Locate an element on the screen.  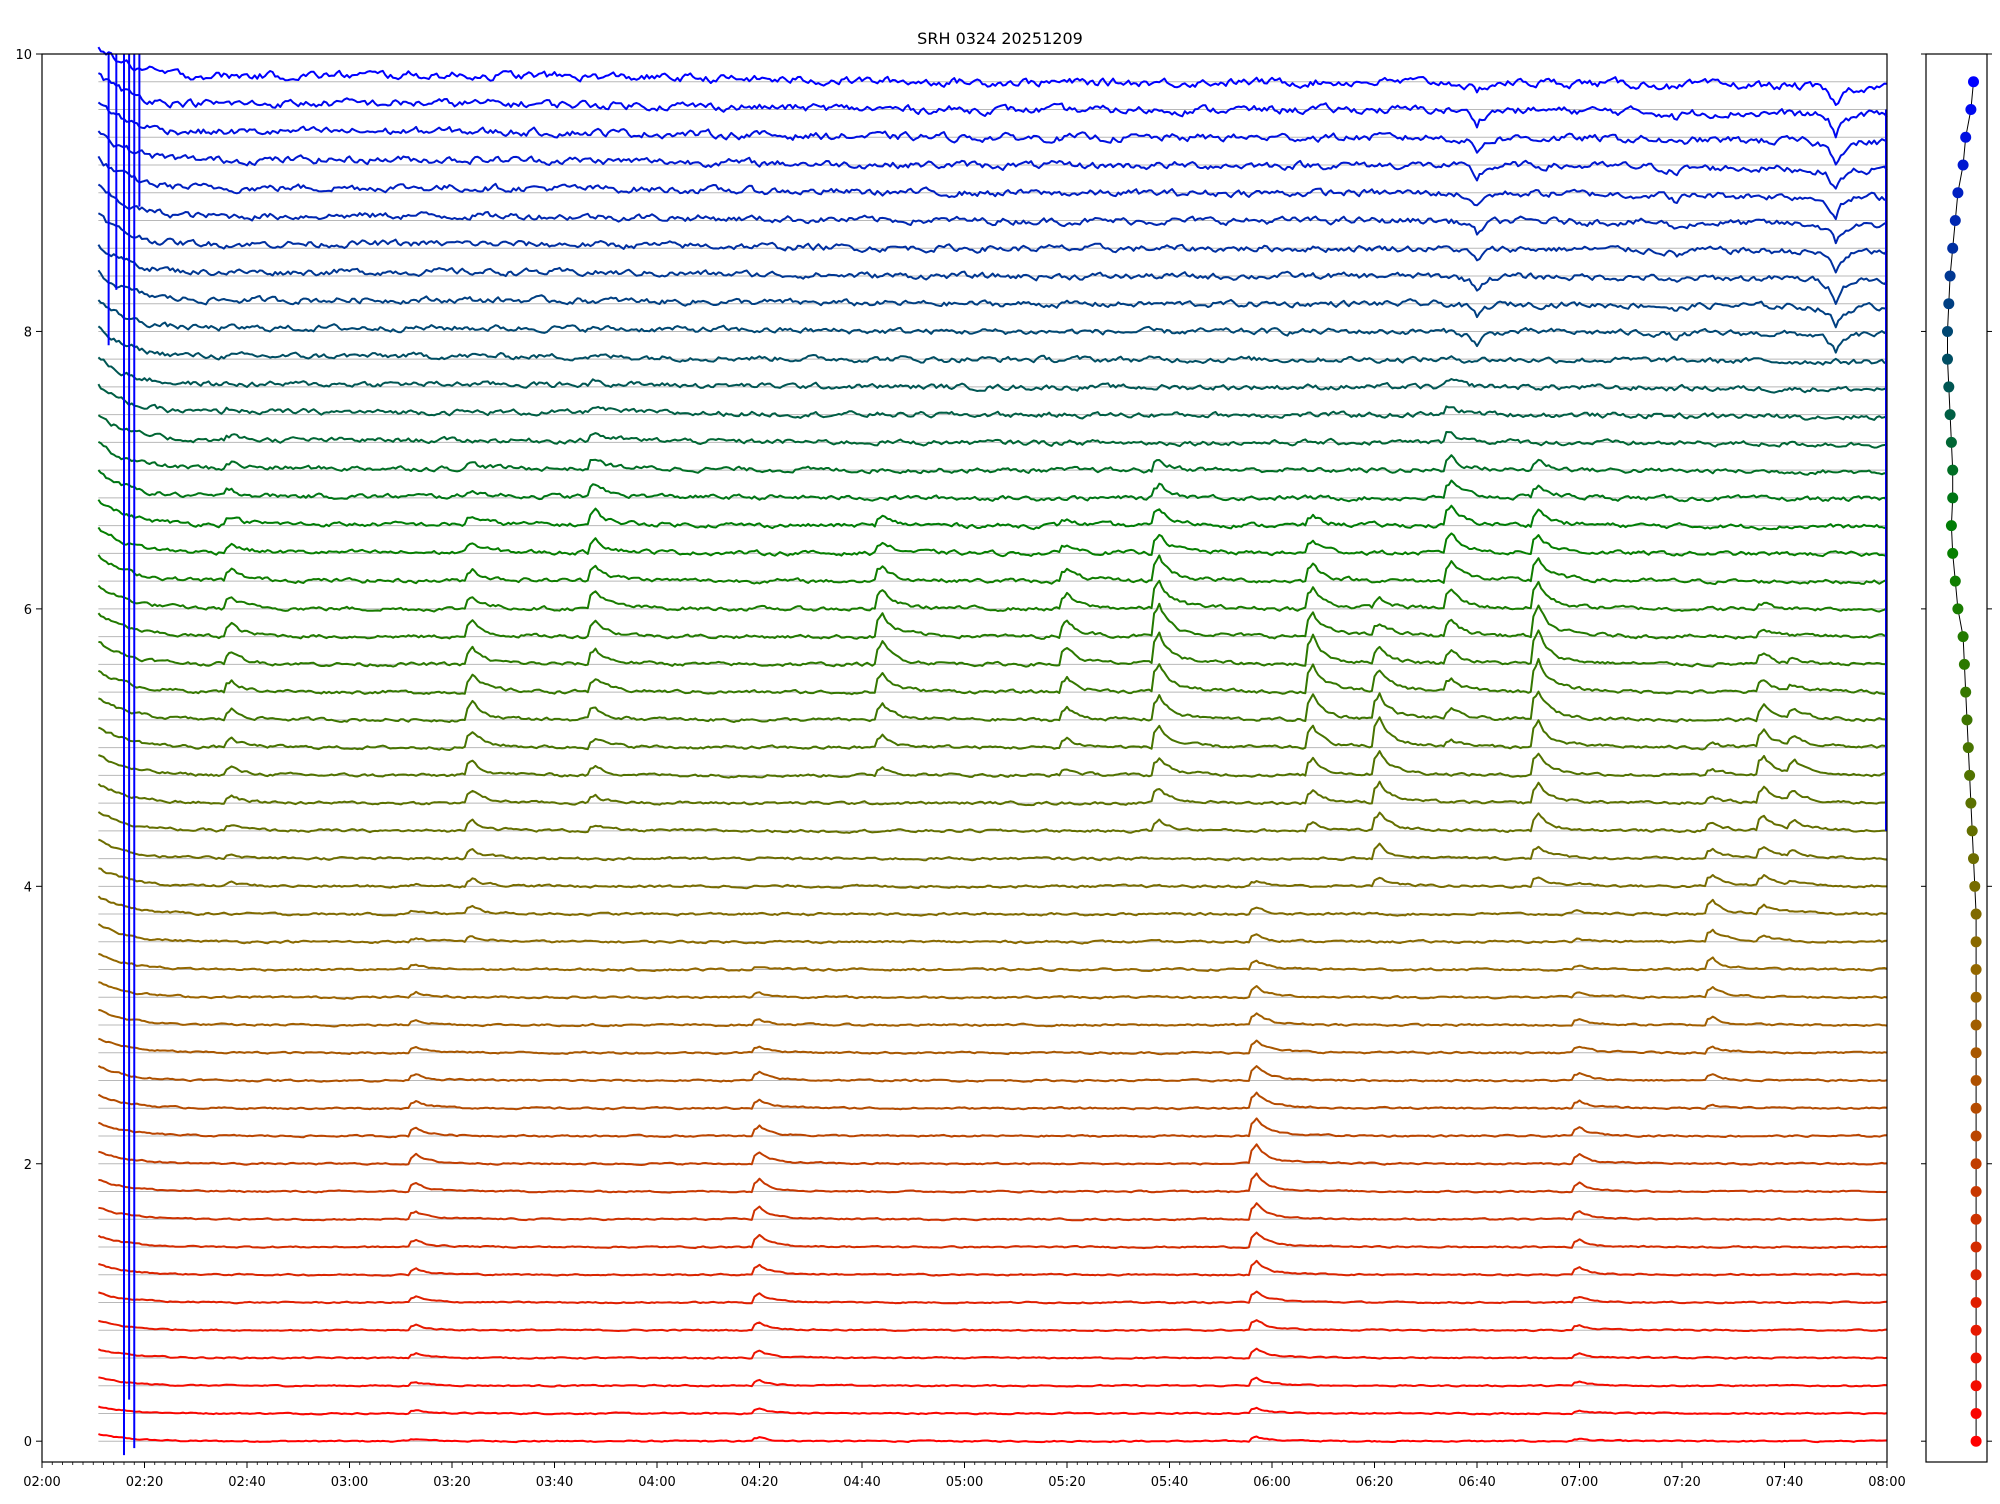
side-frame is located at coordinates (1956, 758).